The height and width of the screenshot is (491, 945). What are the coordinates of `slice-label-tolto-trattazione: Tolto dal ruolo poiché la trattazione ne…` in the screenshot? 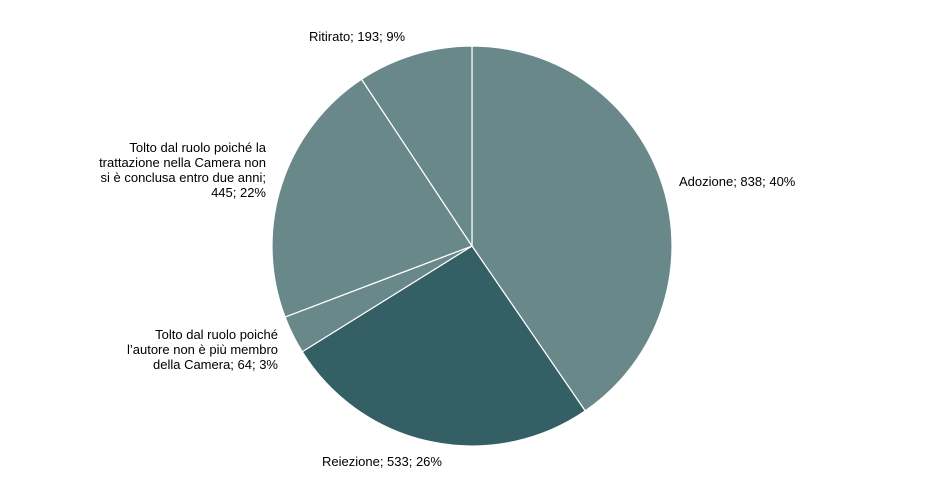 It's located at (182, 170).